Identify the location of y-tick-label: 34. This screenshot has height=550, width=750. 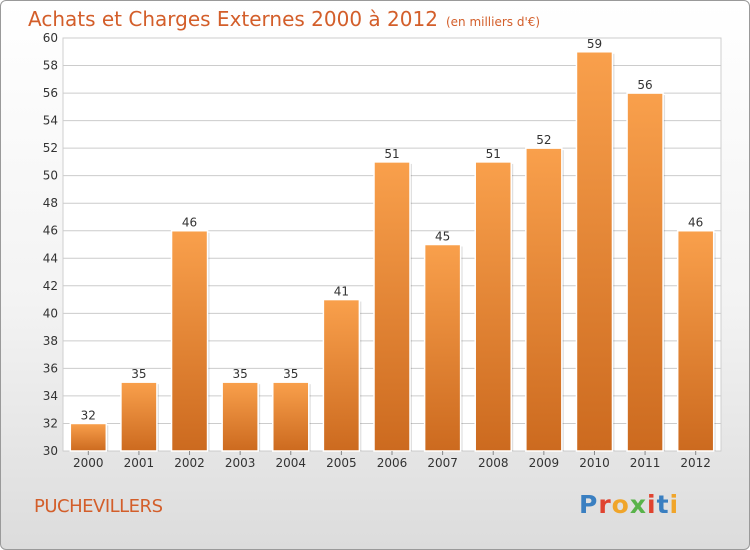
(50, 396).